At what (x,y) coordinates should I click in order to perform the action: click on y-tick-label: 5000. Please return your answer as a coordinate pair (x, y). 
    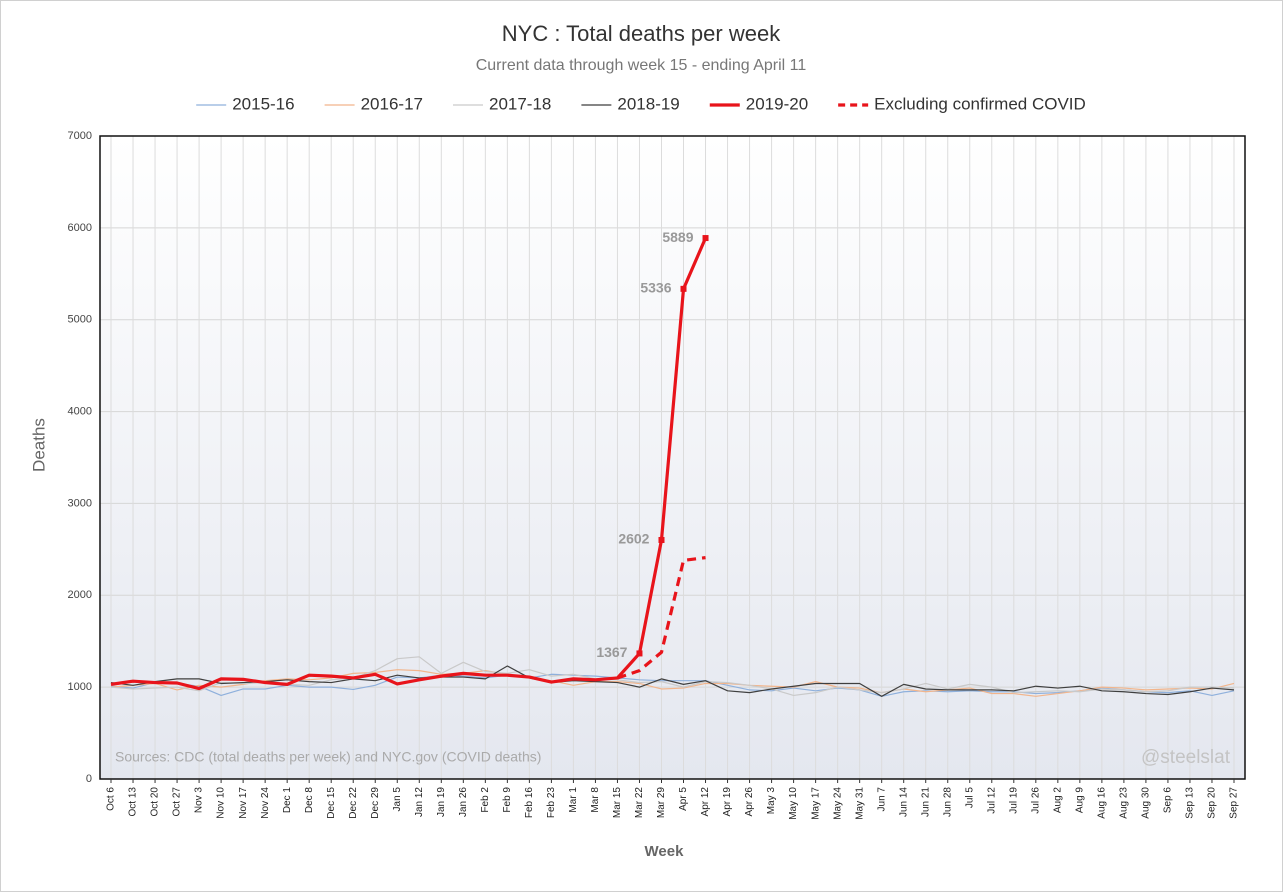
    Looking at the image, I should click on (80, 320).